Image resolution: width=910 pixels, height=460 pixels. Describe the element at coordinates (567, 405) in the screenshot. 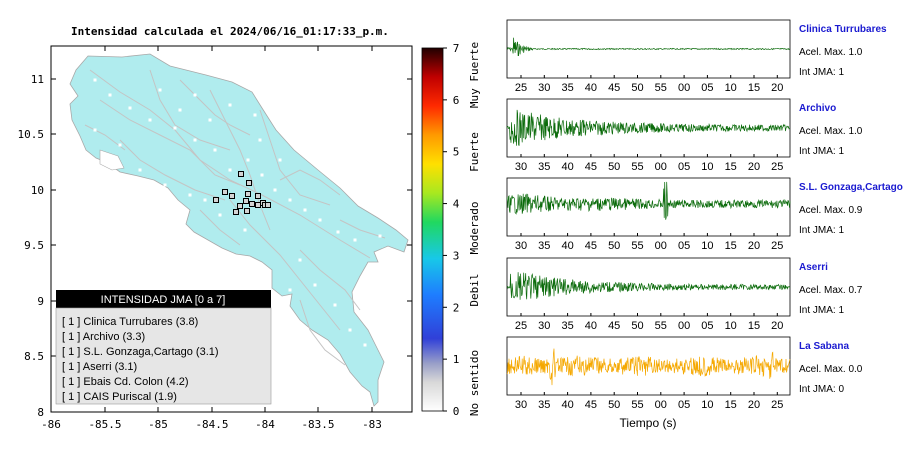

I see `waveform-tick-label: 40` at that location.